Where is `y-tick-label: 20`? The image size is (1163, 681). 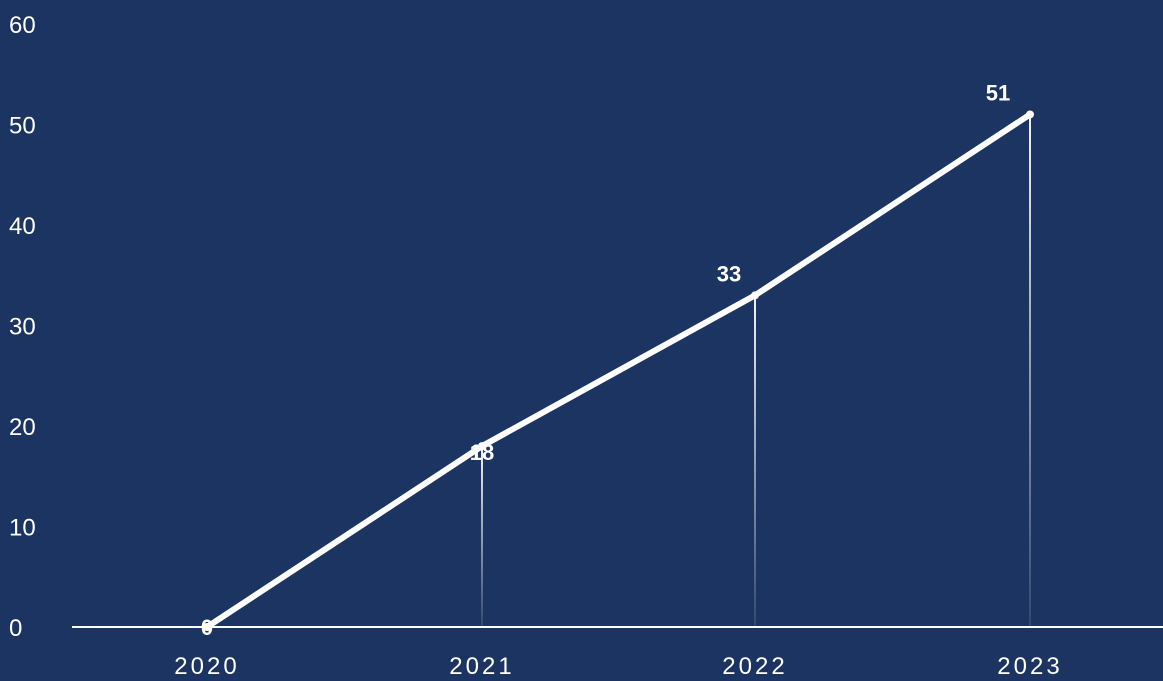 y-tick-label: 20 is located at coordinates (22, 427).